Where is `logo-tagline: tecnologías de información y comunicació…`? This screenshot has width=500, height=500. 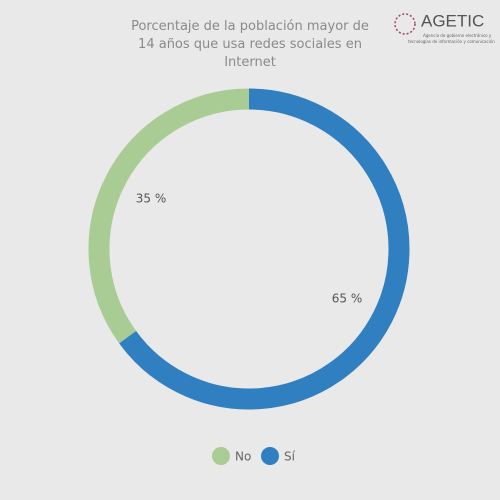 logo-tagline: tecnologías de información y comunicació… is located at coordinates (451, 41).